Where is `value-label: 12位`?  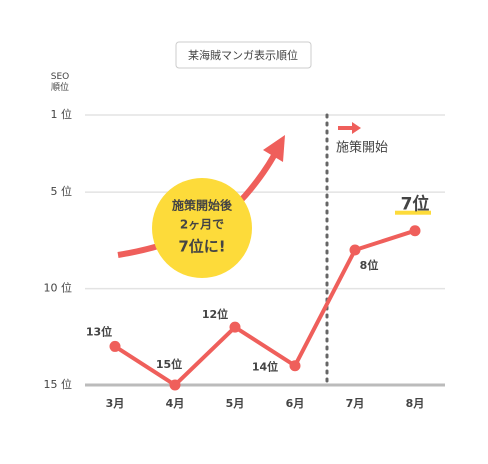 value-label: 12位 is located at coordinates (215, 314).